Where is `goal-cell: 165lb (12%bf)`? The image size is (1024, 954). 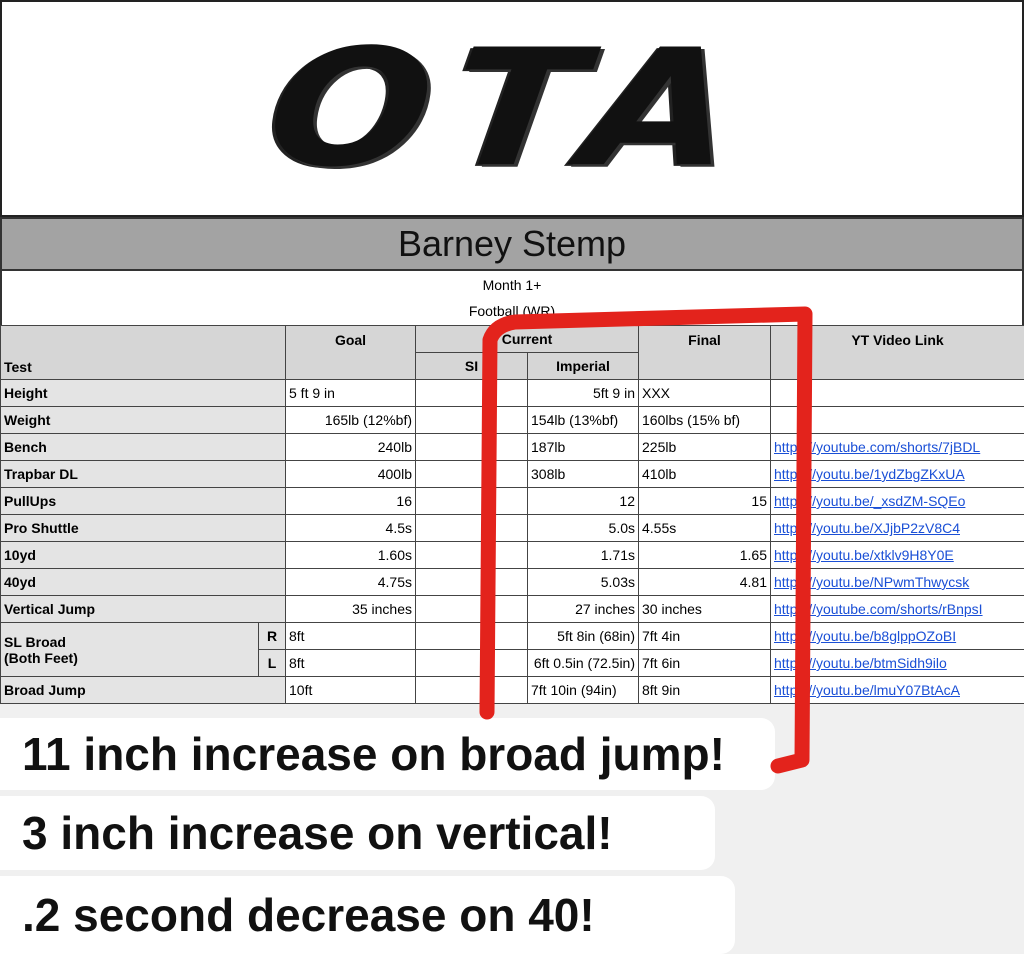
goal-cell: 165lb (12%bf) is located at coordinates (350, 420).